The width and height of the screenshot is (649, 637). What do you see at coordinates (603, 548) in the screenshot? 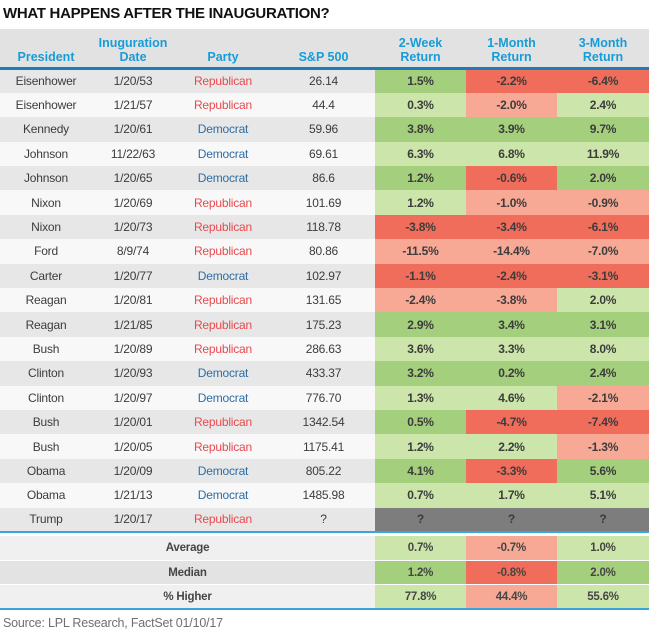
I see `three-month-return-cell: 1.0%` at bounding box center [603, 548].